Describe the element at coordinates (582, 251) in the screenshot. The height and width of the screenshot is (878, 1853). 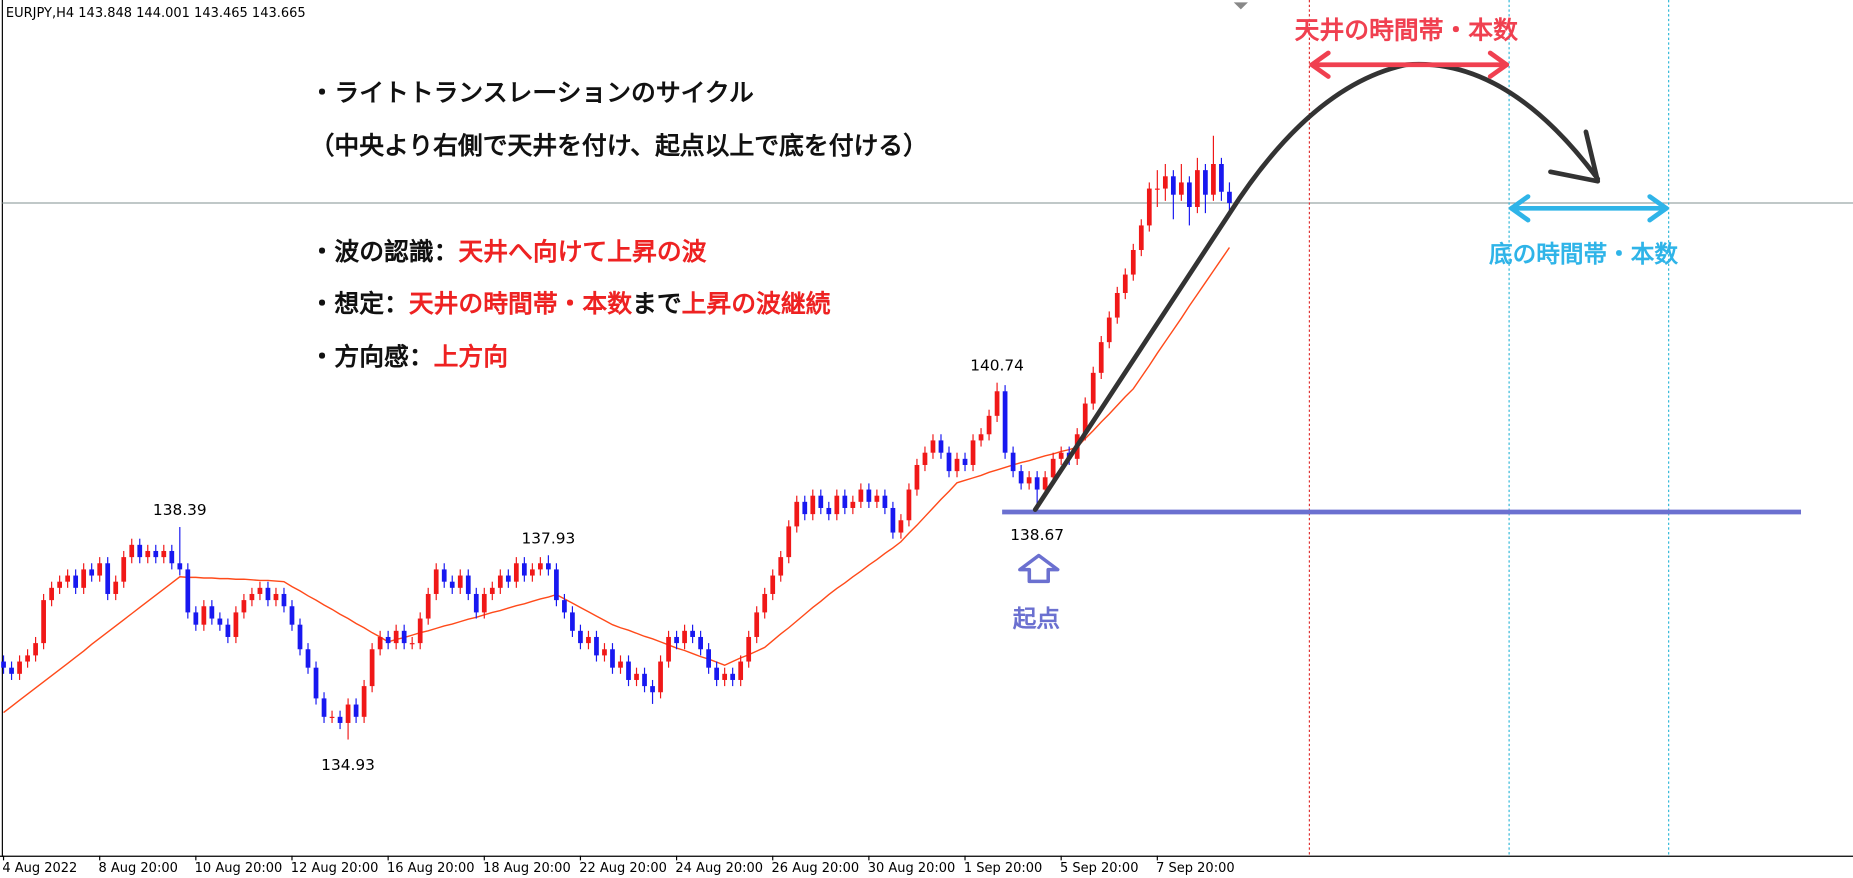
I see `wave-value: 天井へ向けて上昇の波` at that location.